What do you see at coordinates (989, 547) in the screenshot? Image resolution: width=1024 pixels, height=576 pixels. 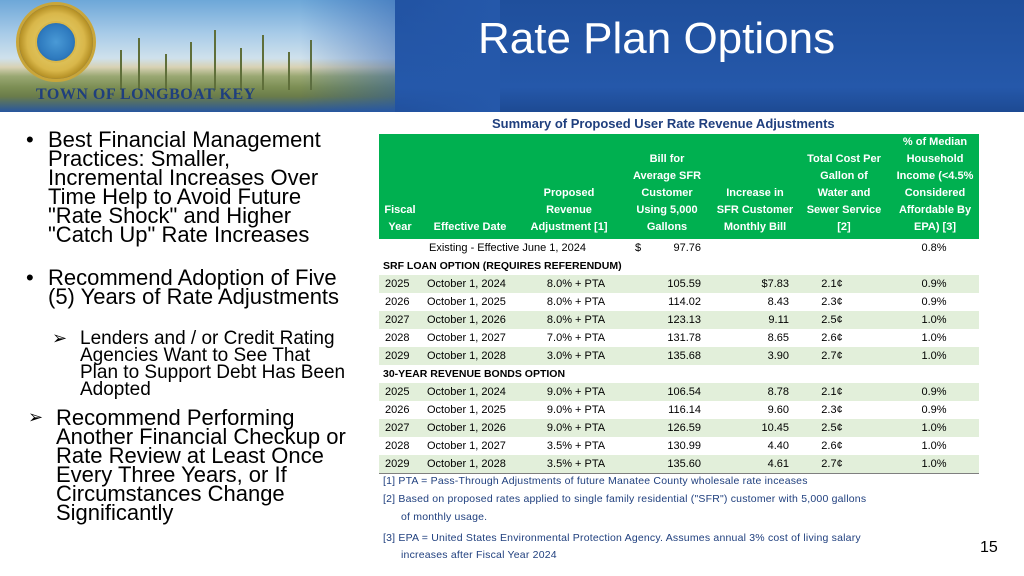 I see `page-number: 15` at bounding box center [989, 547].